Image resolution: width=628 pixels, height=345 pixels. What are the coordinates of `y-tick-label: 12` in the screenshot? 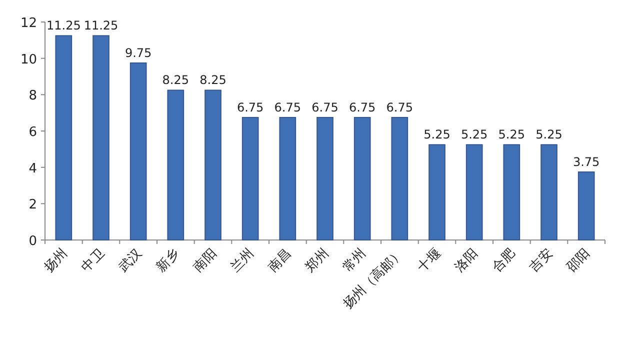 It's located at (28, 23).